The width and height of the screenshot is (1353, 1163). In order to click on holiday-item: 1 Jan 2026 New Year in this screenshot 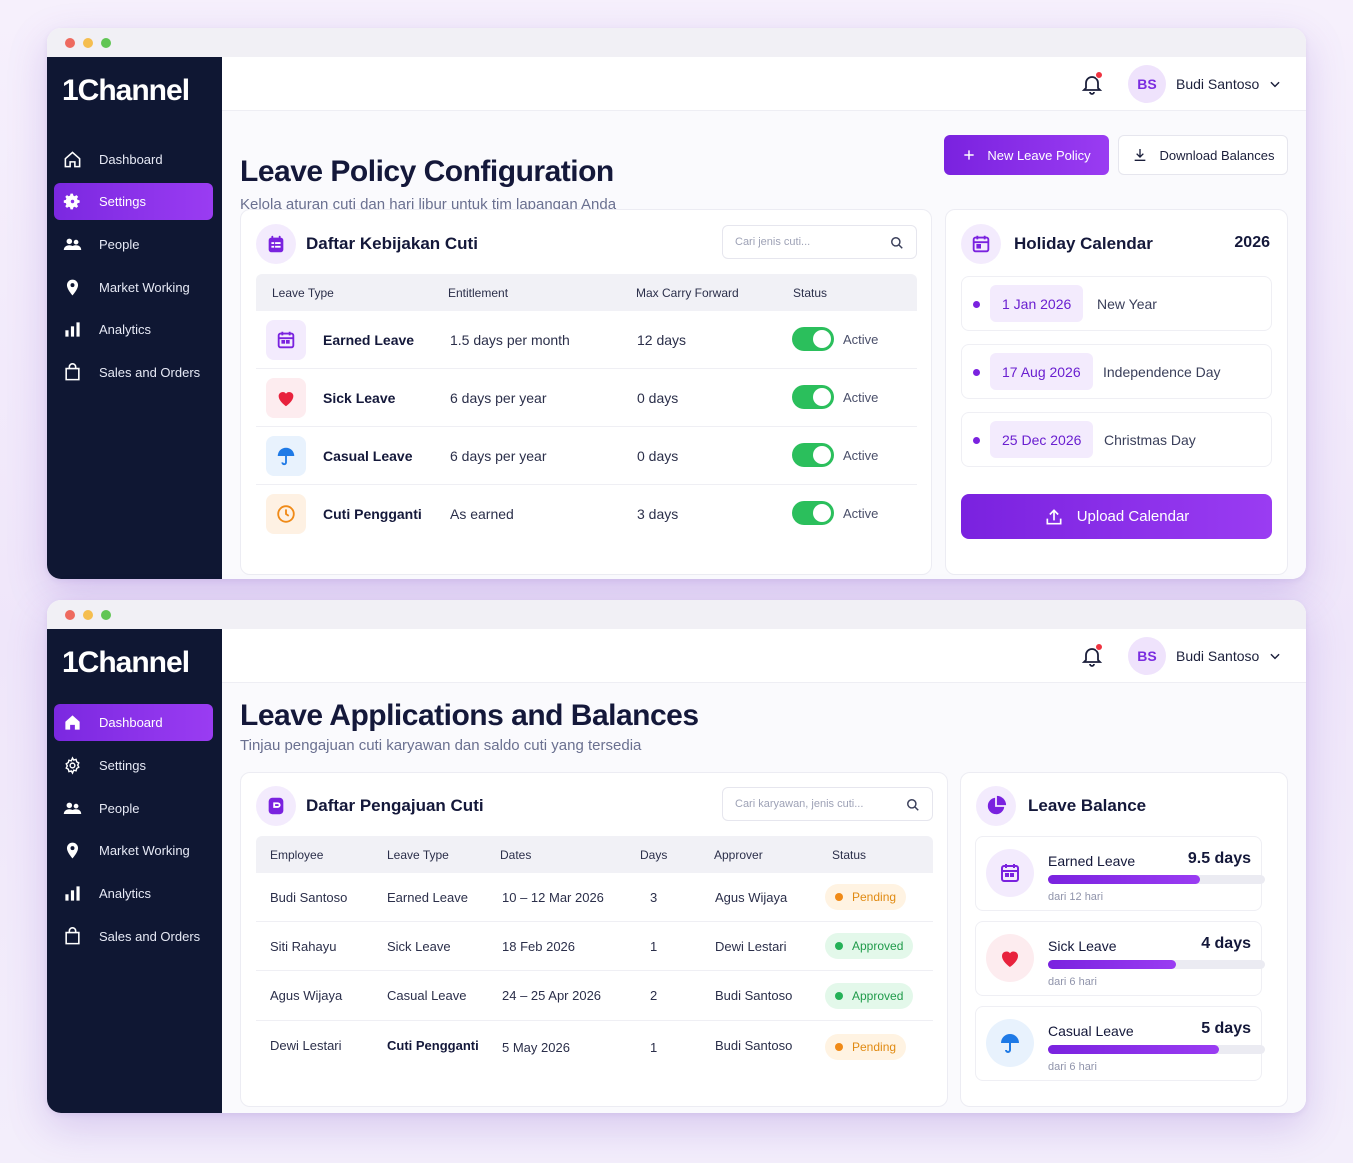, I will do `click(1116, 303)`.